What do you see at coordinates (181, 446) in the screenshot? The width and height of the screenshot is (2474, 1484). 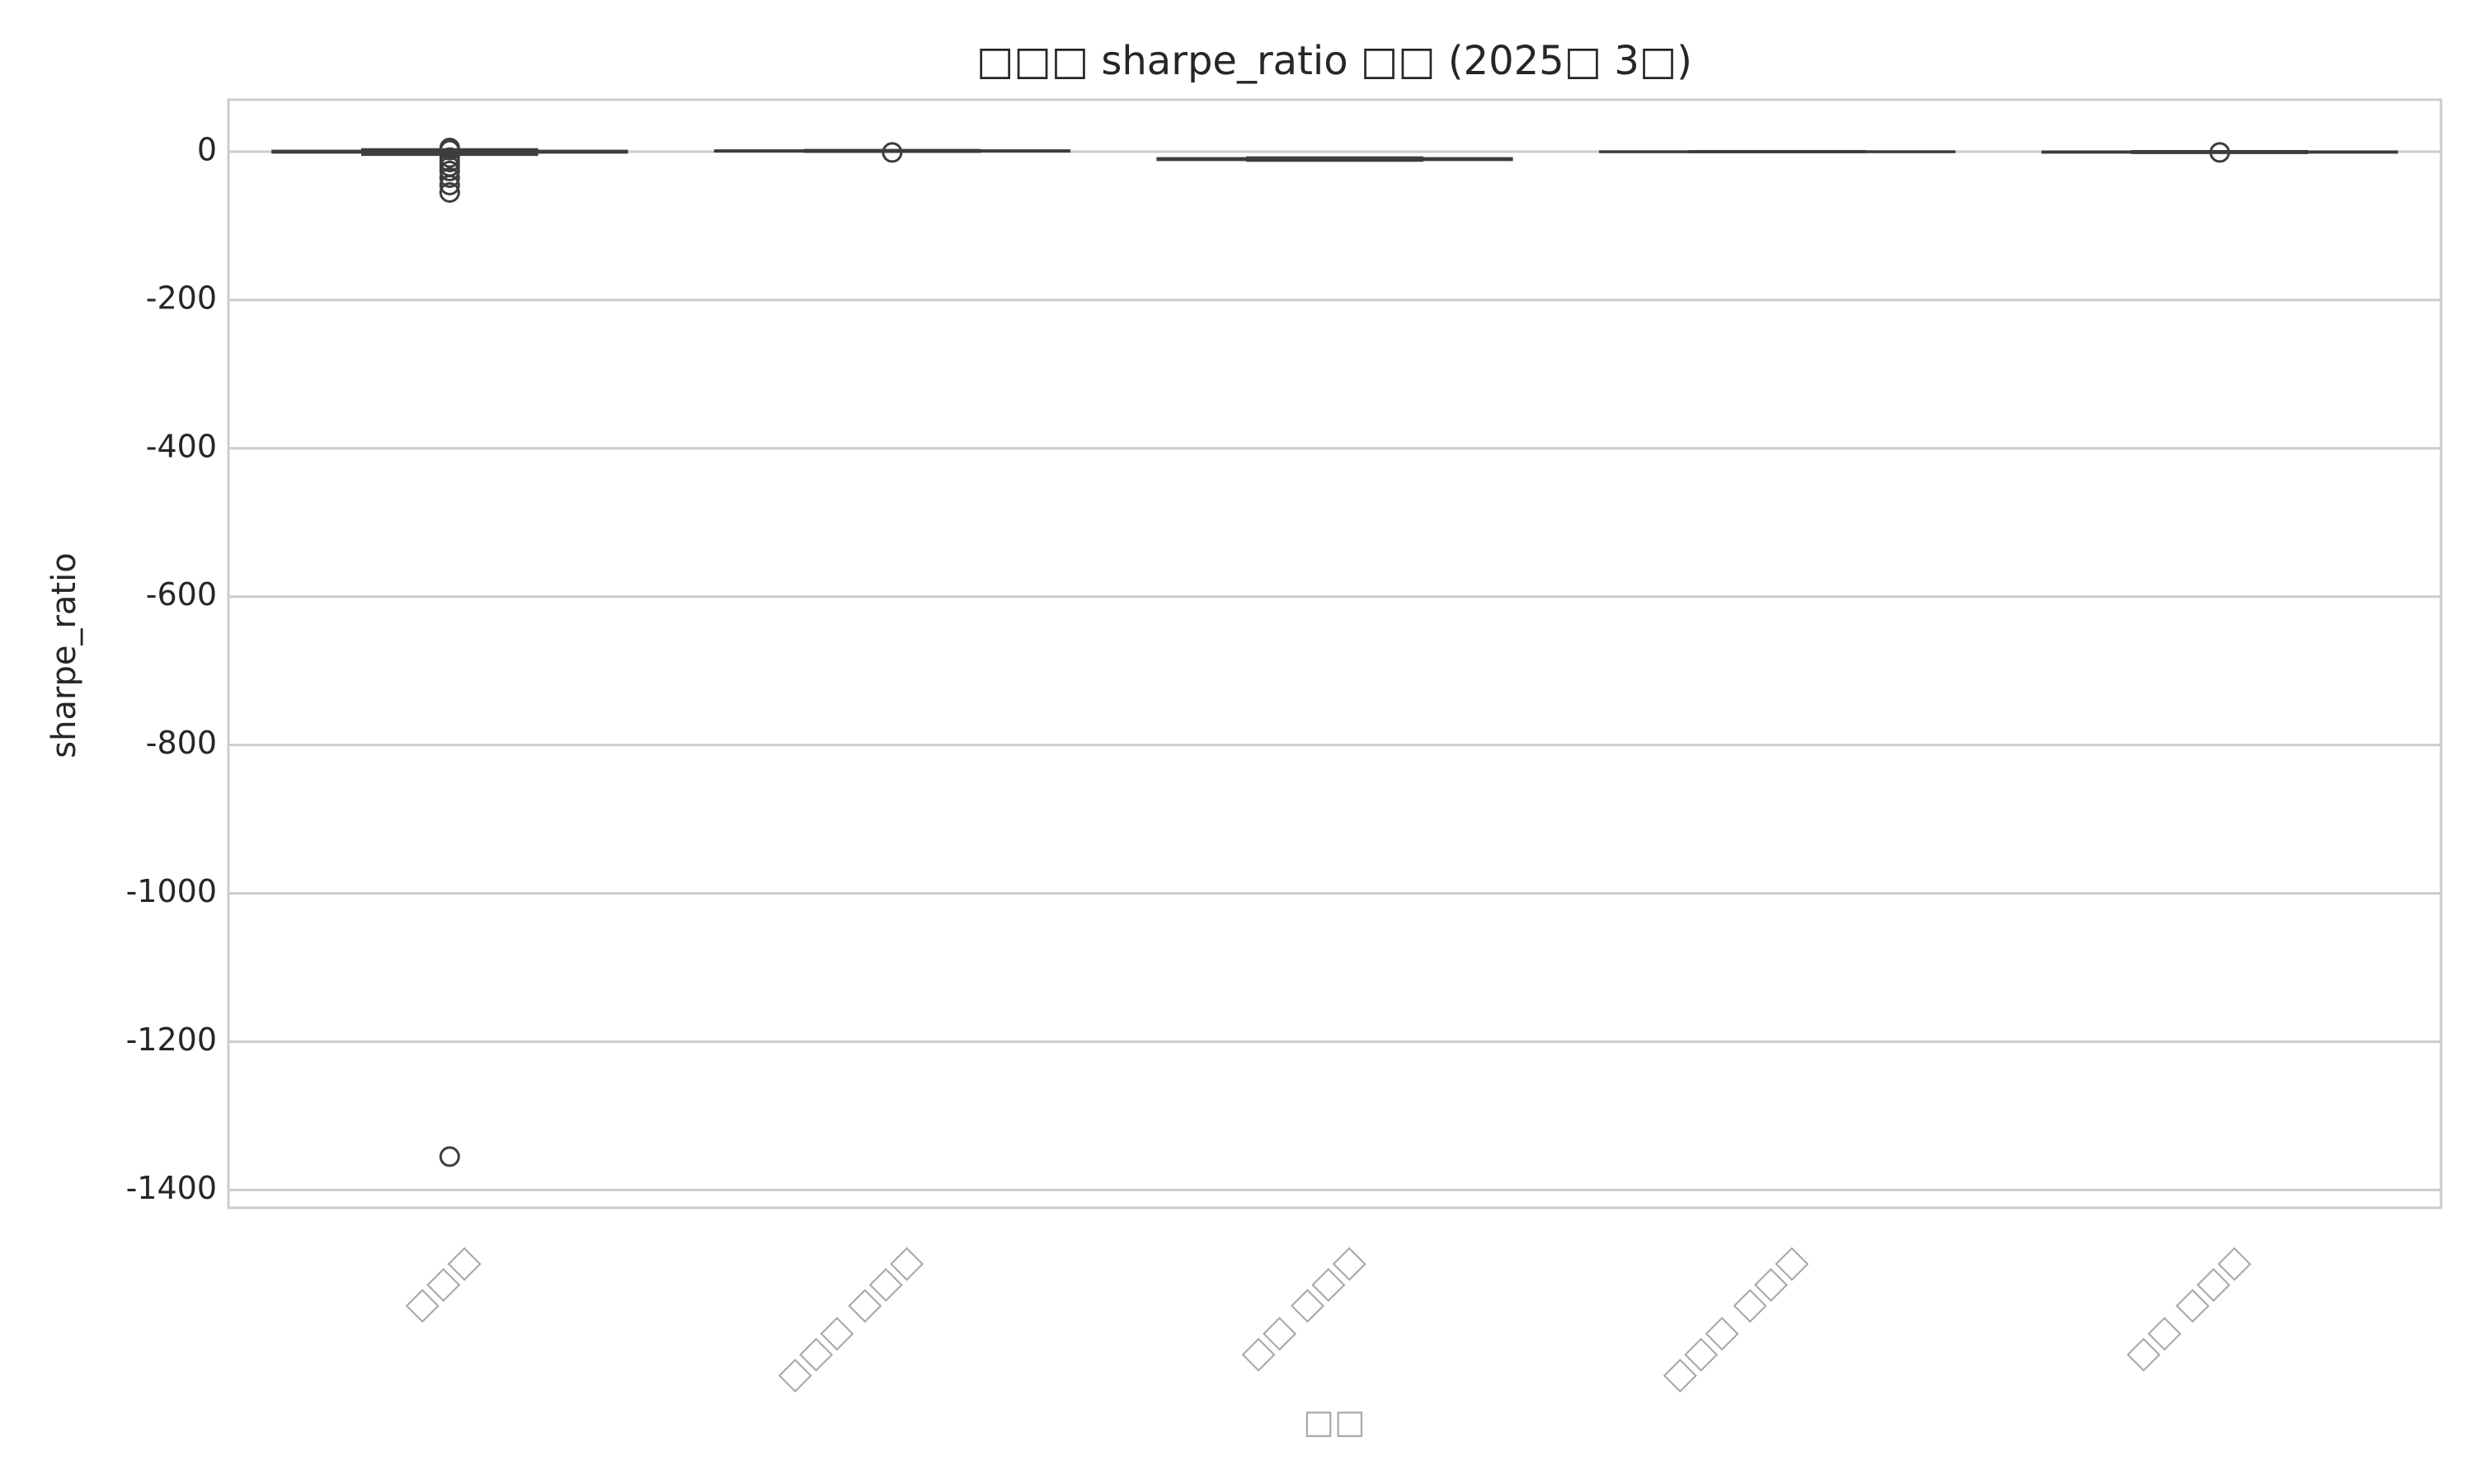 I see `y-tick-label: -400` at bounding box center [181, 446].